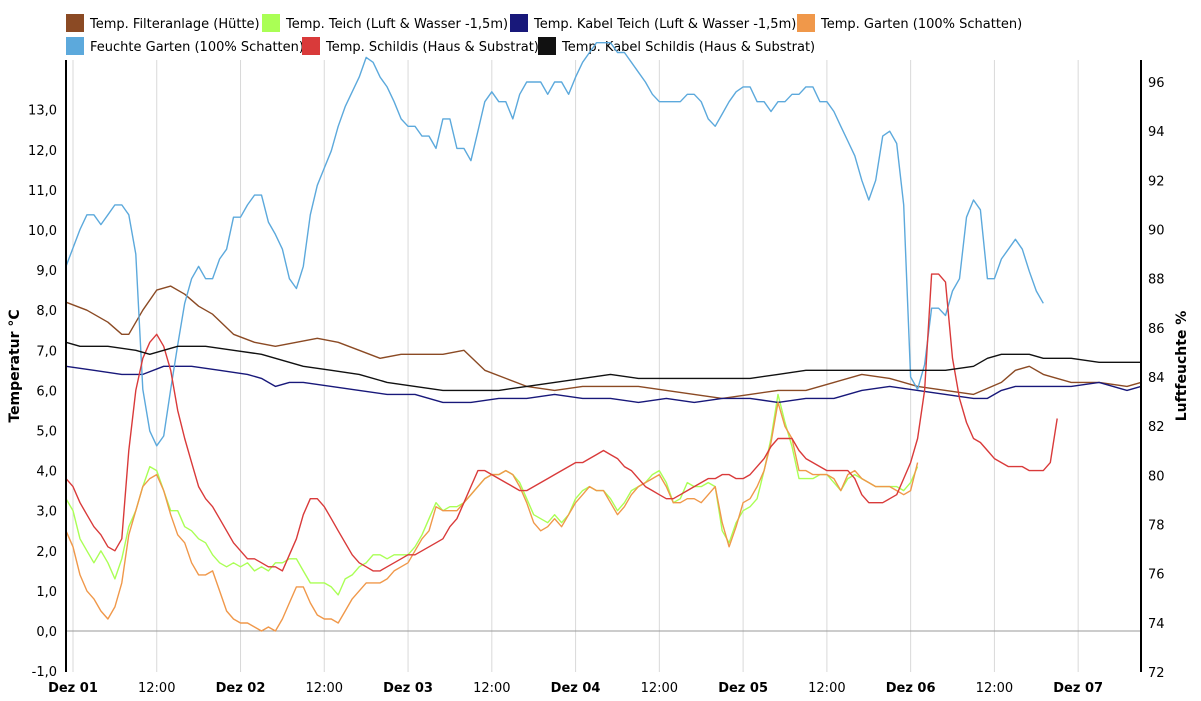 This screenshot has width=1201, height=701. What do you see at coordinates (15, 365) in the screenshot?
I see `y-axis-label-left: Temperatur °C` at bounding box center [15, 365].